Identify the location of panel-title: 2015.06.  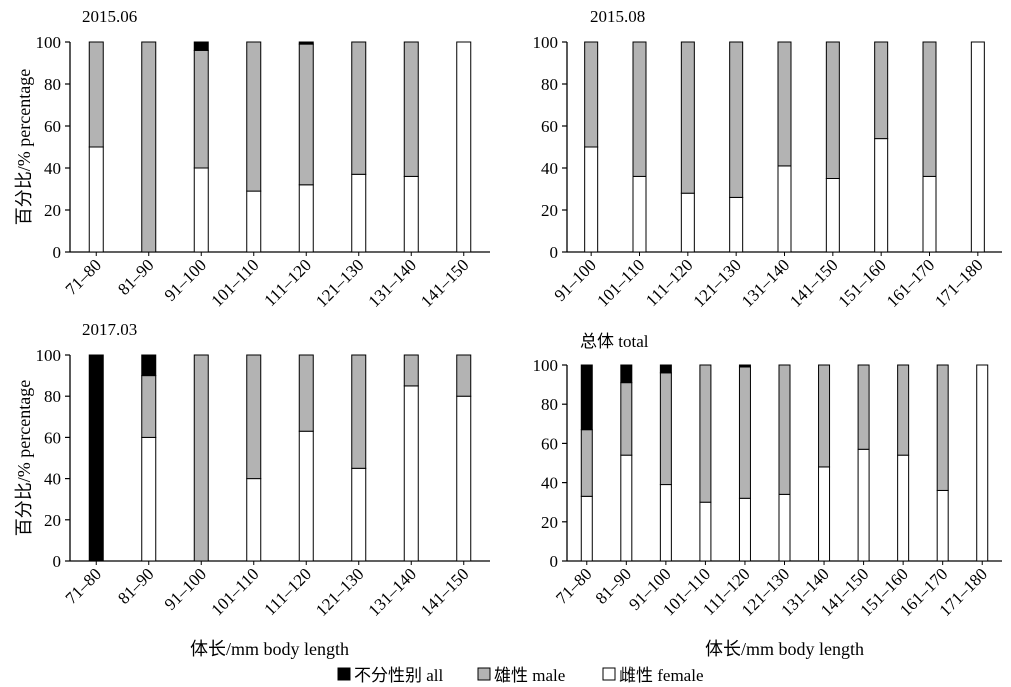
(109, 16).